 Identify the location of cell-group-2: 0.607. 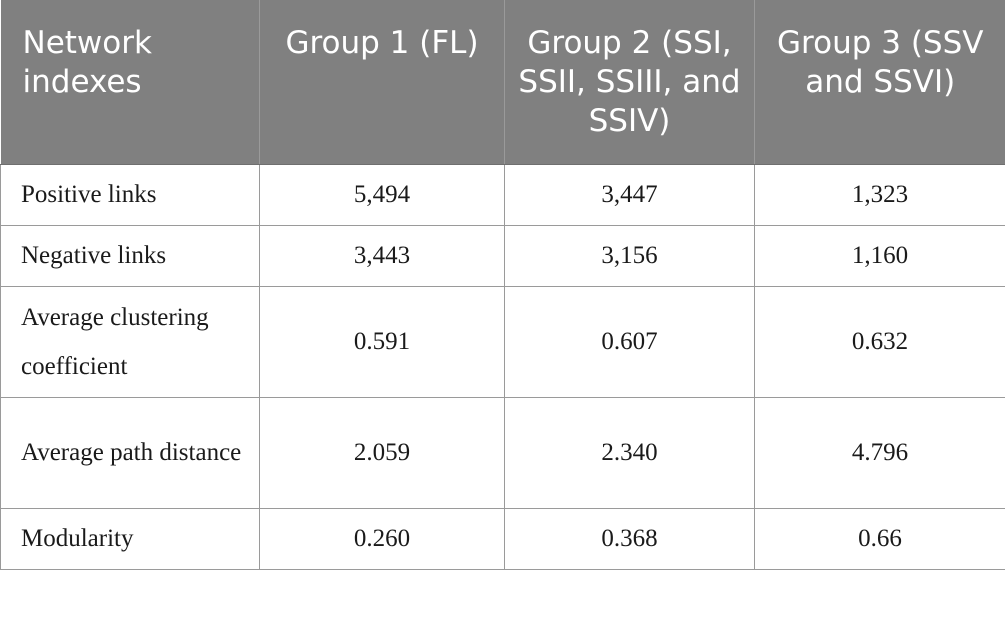
(629, 341).